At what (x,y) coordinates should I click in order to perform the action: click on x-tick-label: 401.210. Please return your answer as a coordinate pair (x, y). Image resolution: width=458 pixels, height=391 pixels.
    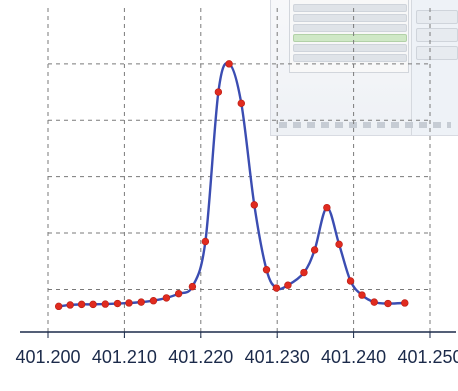
    Looking at the image, I should click on (124, 357).